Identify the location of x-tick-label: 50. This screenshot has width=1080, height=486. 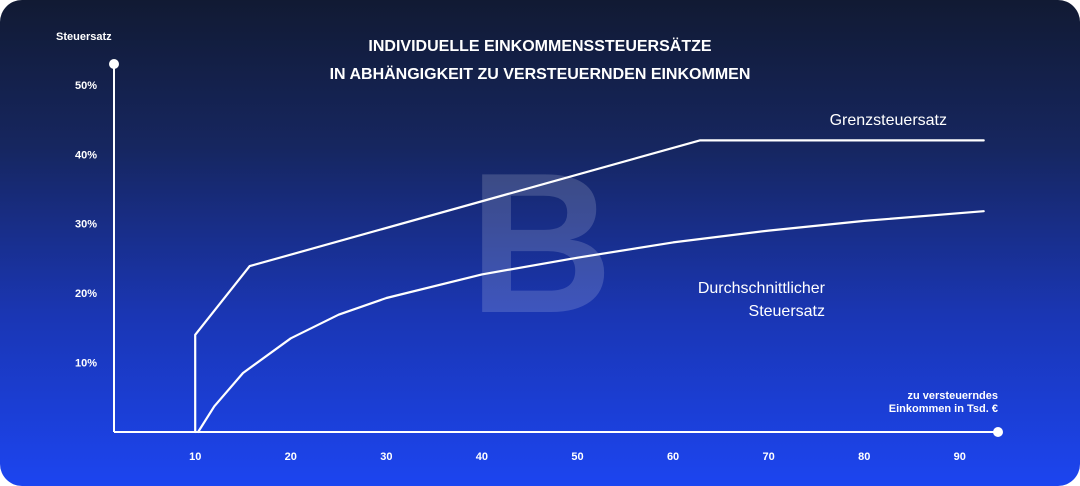
(577, 457).